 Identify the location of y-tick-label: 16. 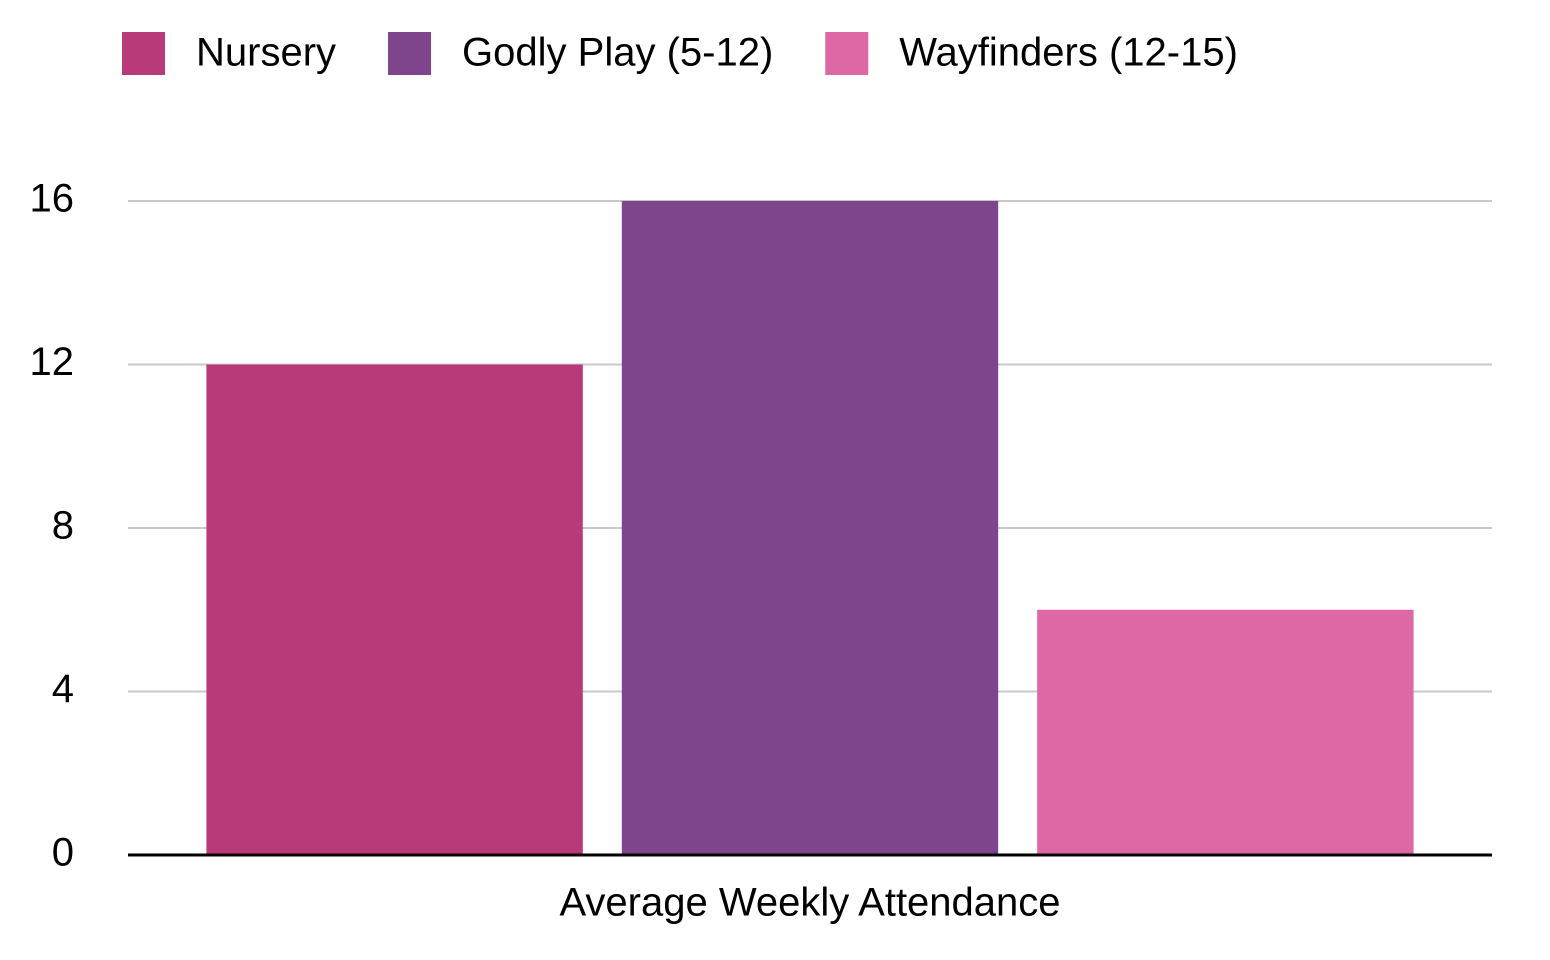
(52, 199).